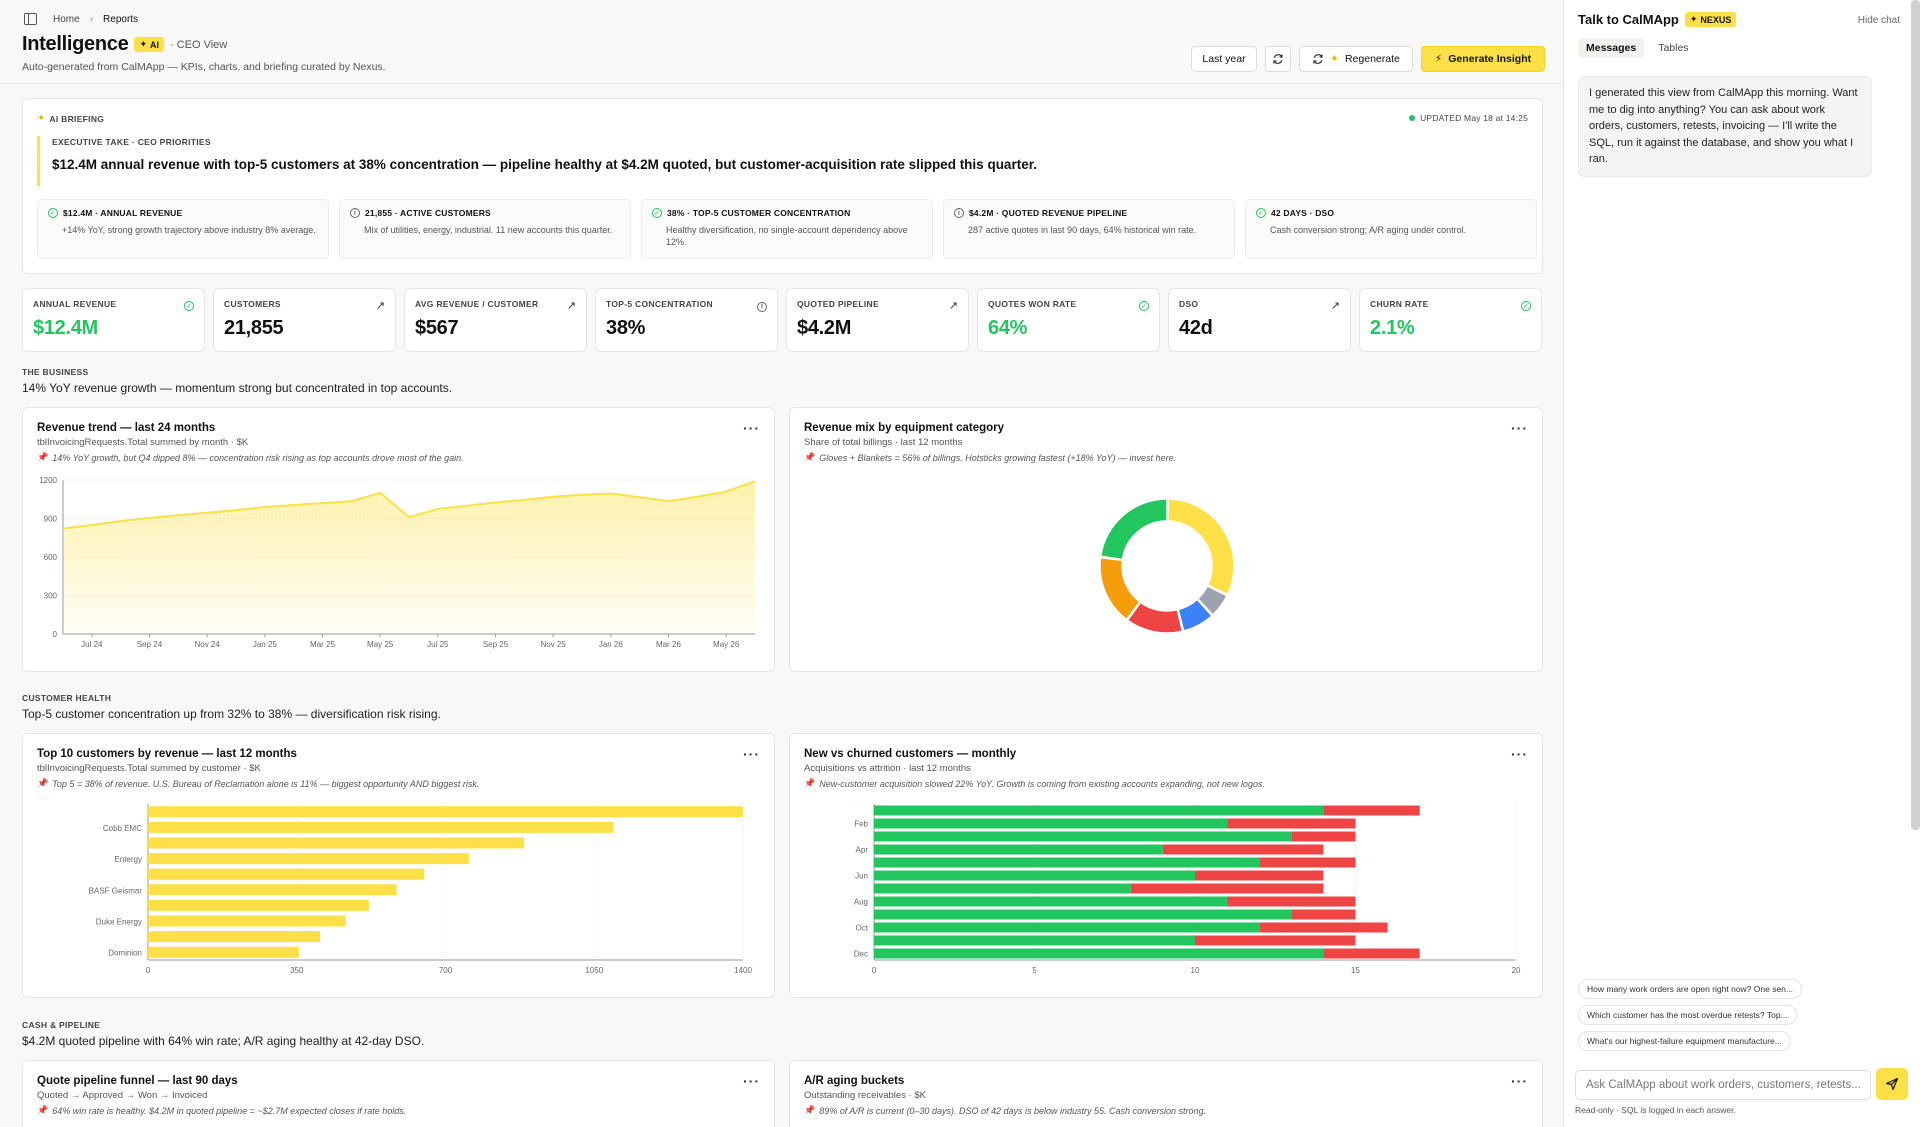 Image resolution: width=1920 pixels, height=1127 pixels. What do you see at coordinates (759, 213) in the screenshot?
I see `bullet-title: 38% · TOP-5 CUSTOMER CONCENTRATION` at bounding box center [759, 213].